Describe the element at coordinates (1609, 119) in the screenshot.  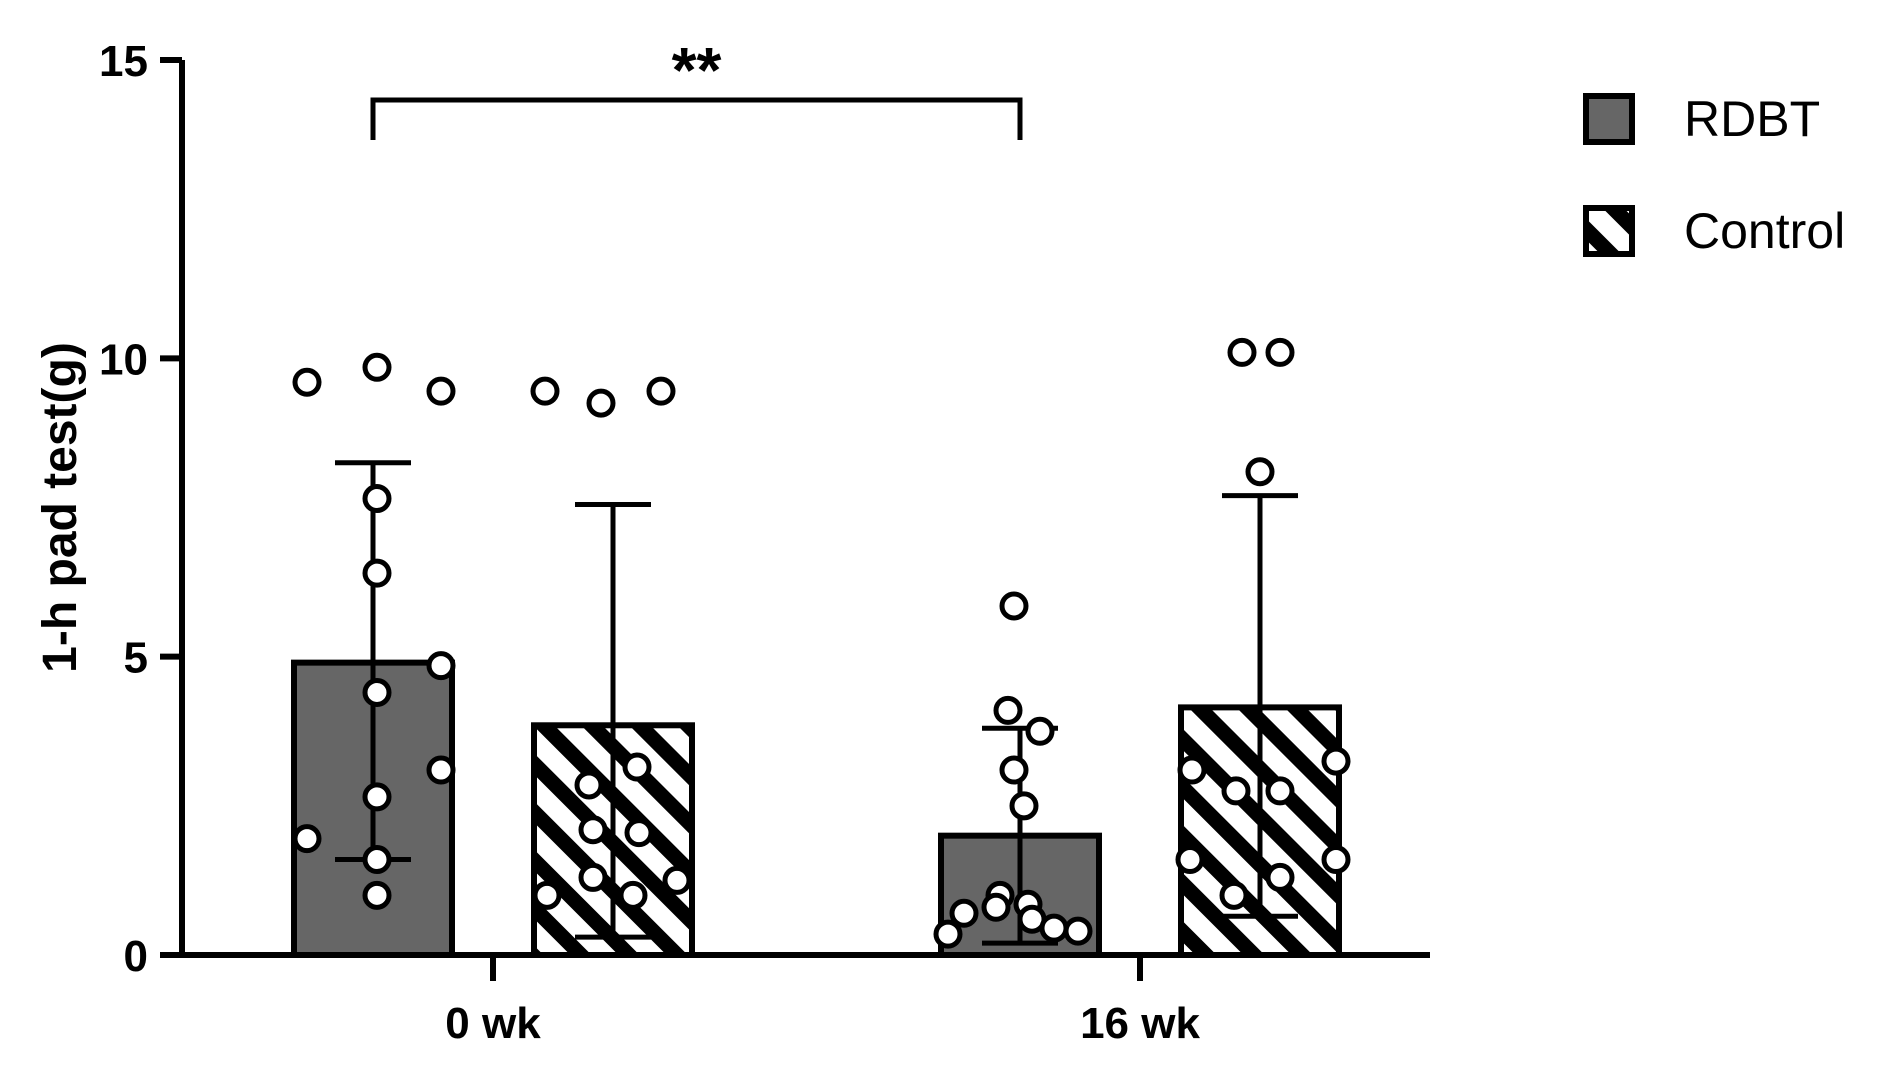
I see `legend-swatch-rdbt` at that location.